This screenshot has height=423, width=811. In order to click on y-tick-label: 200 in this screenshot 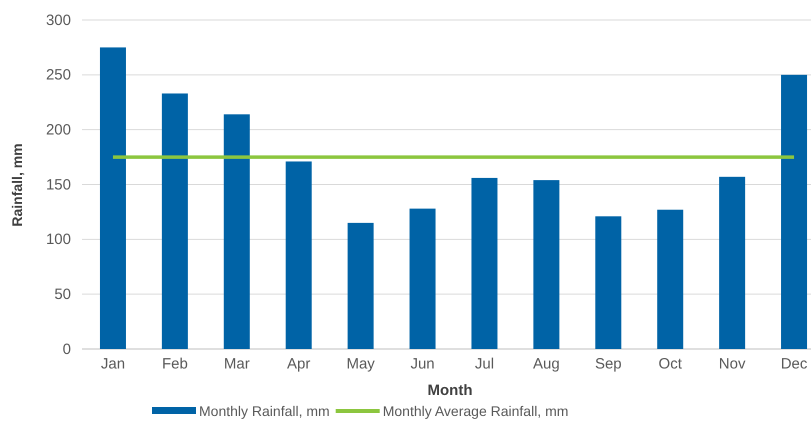, I will do `click(58, 129)`.